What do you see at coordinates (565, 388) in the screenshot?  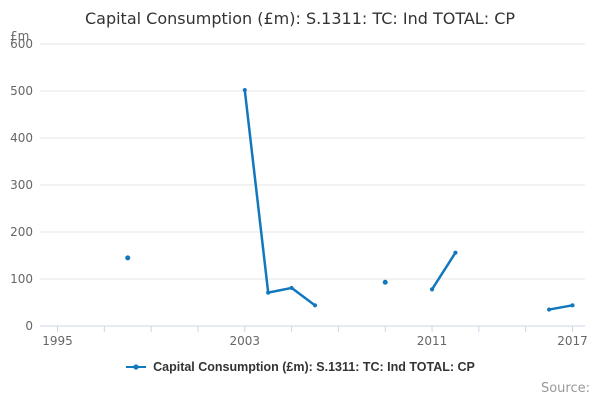 I see `source-label: Source:` at bounding box center [565, 388].